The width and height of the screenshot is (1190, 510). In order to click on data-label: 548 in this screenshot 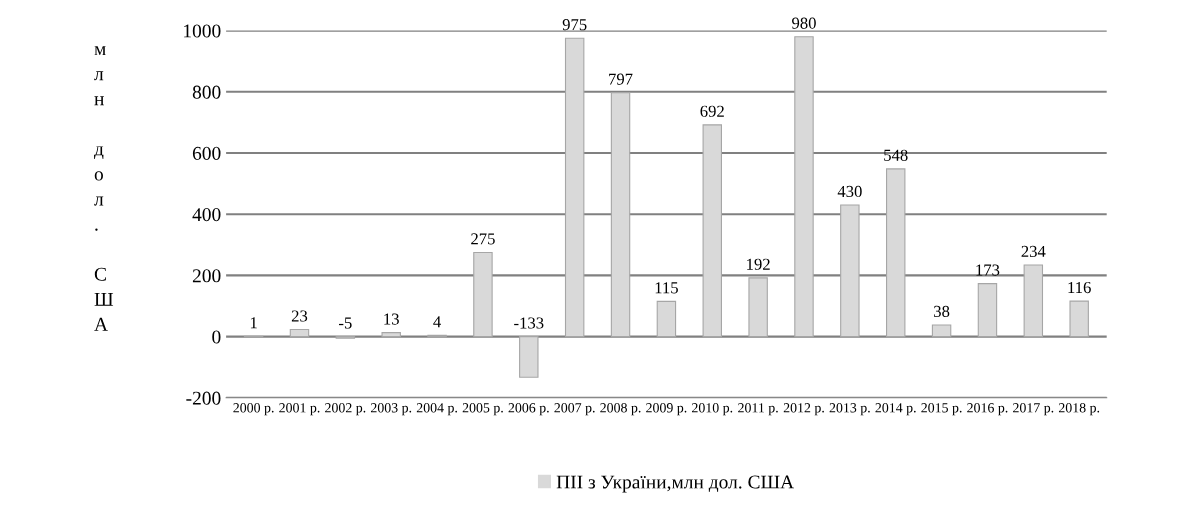, I will do `click(896, 155)`.